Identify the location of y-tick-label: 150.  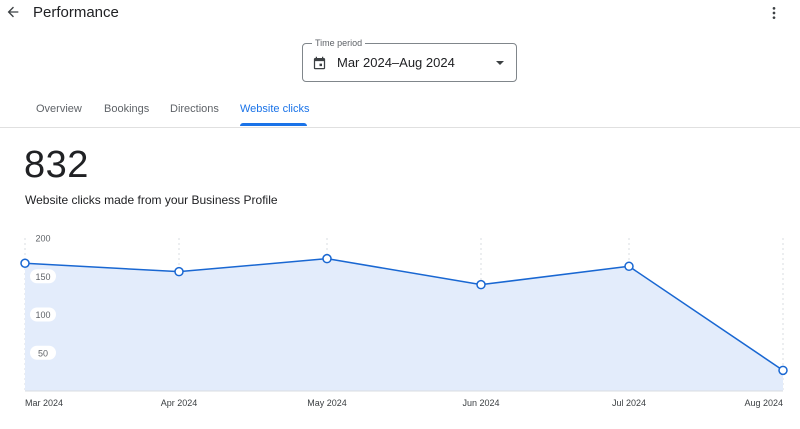
(42, 277).